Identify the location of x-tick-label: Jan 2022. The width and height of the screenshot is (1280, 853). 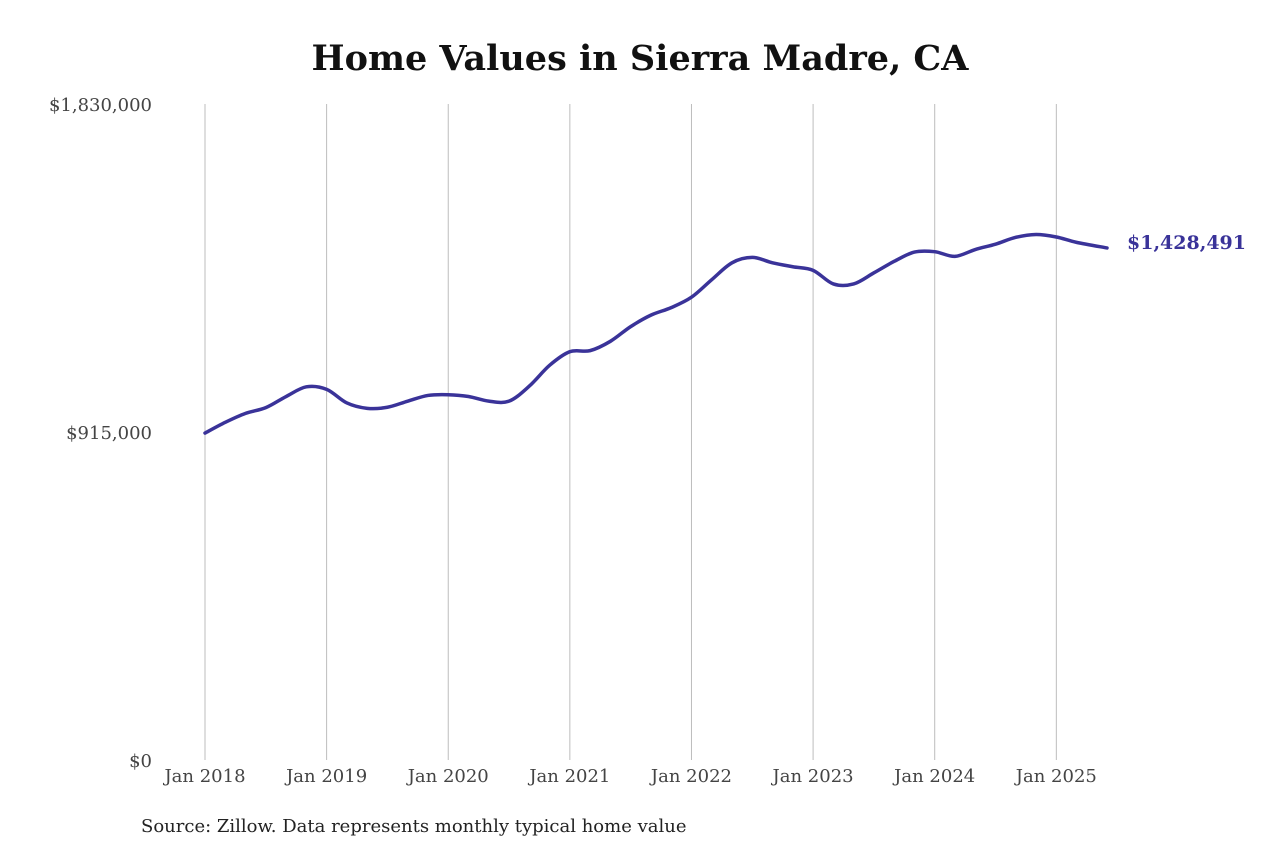
(690, 776).